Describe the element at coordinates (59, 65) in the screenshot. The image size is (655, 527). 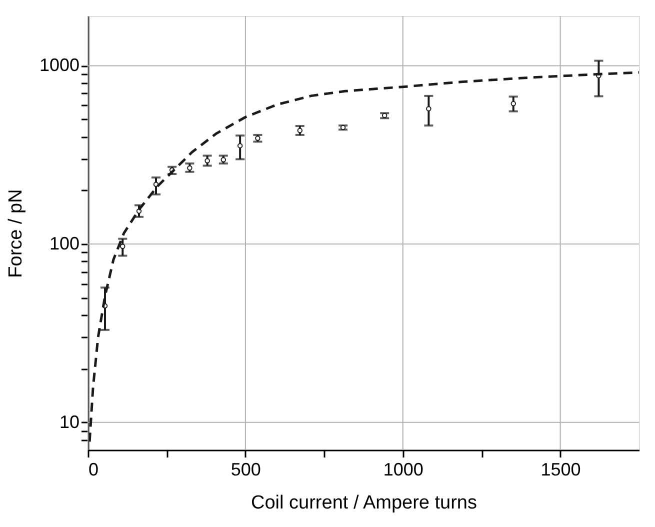
I see `y-tick-label: 1000` at that location.